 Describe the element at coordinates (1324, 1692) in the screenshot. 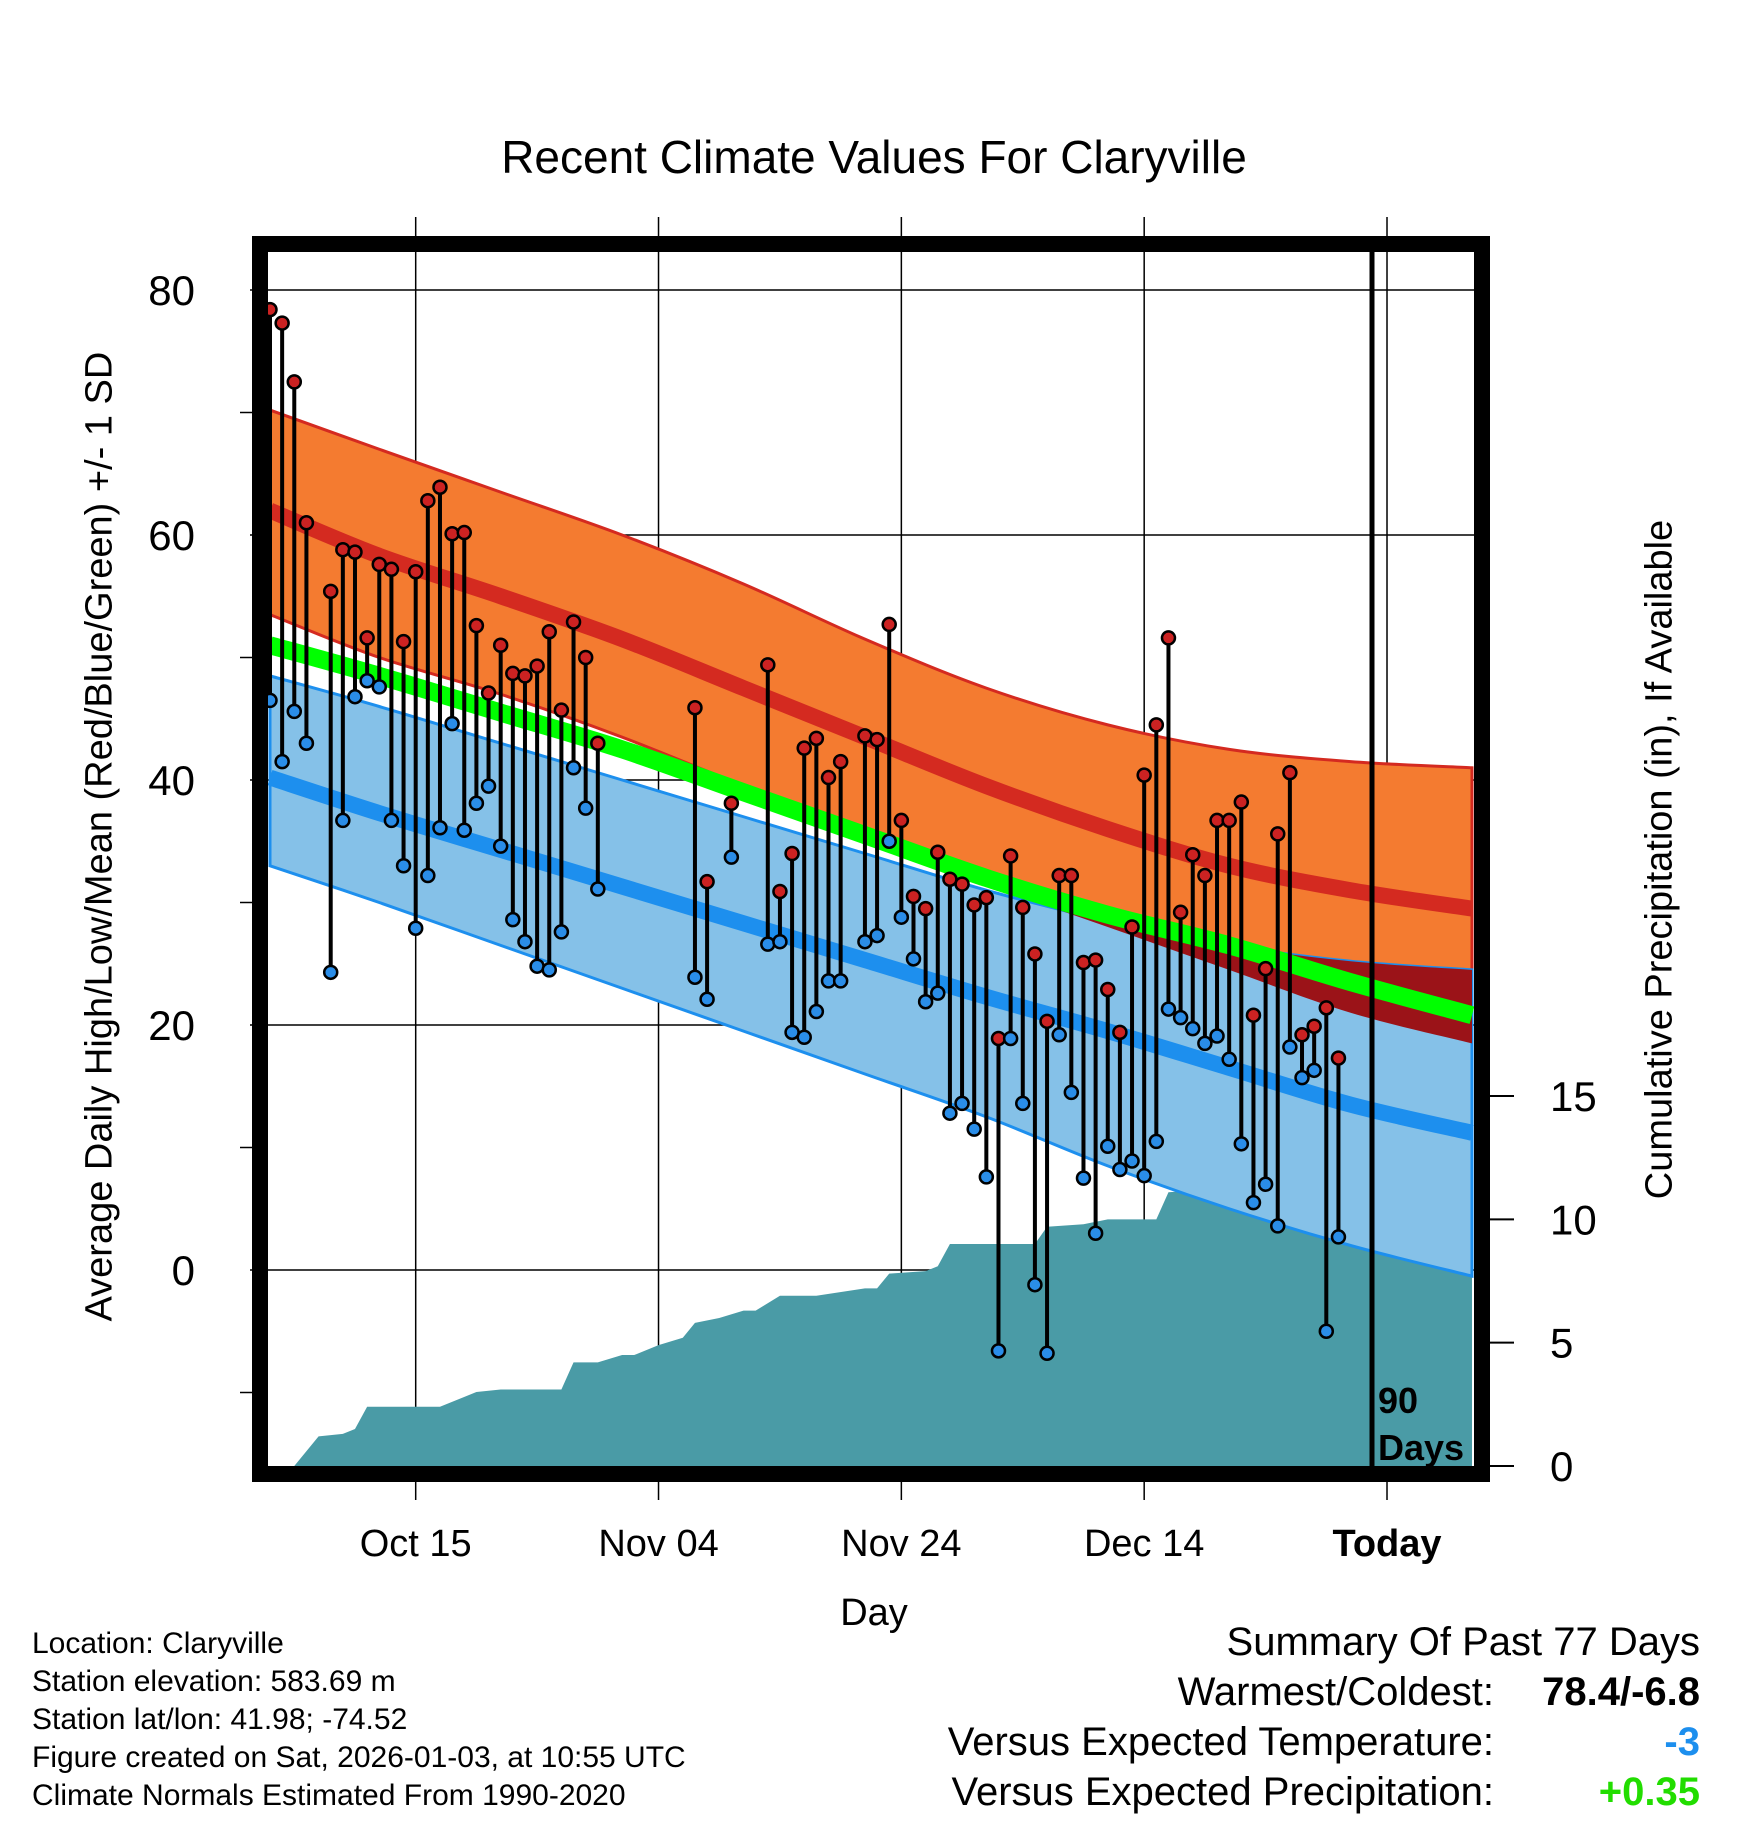

I see `summary-warmest-row: Warmest/Coldest: 78.4/-6.8` at that location.